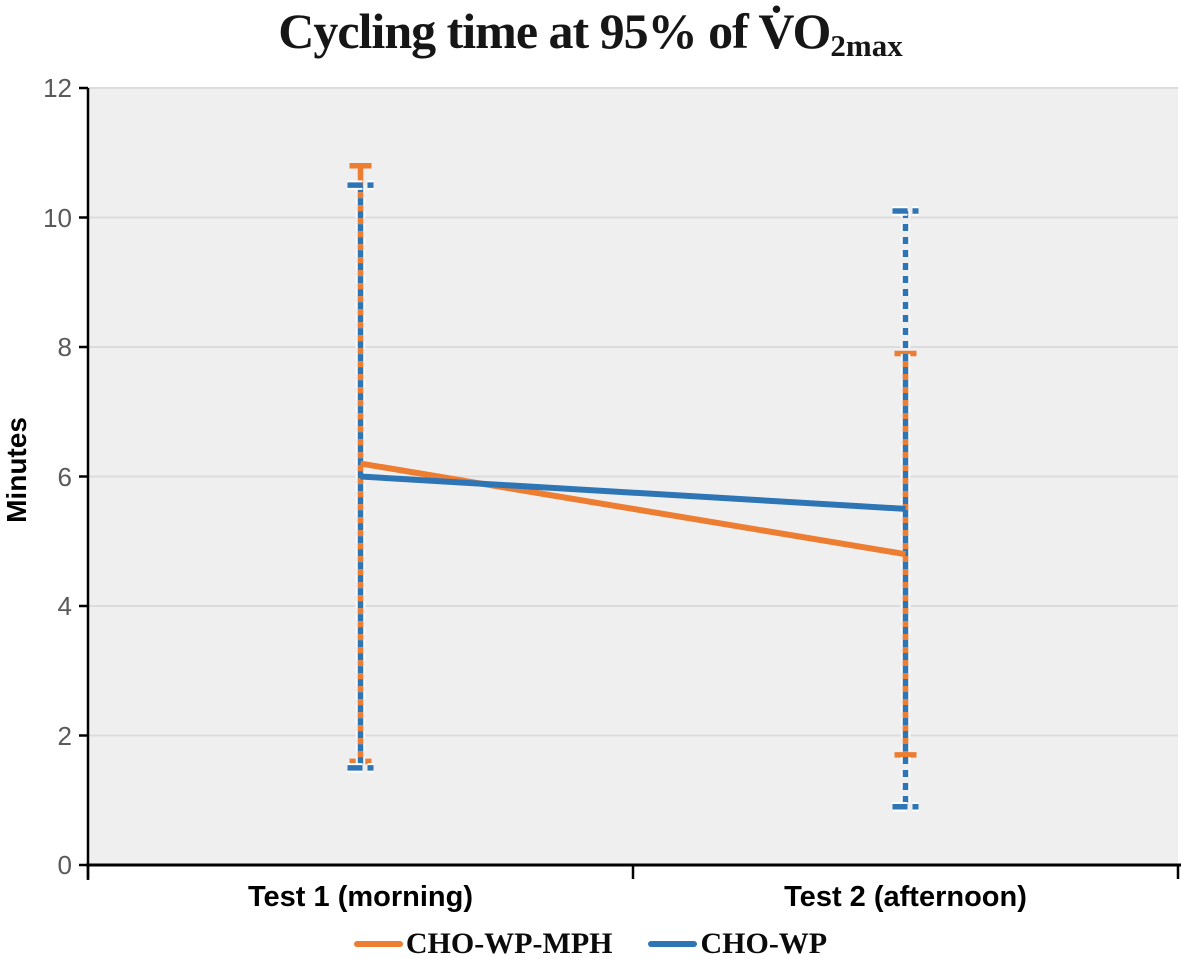 The image size is (1181, 959). What do you see at coordinates (360, 897) in the screenshot?
I see `x-axis-category-label: Test 1 (morning)` at bounding box center [360, 897].